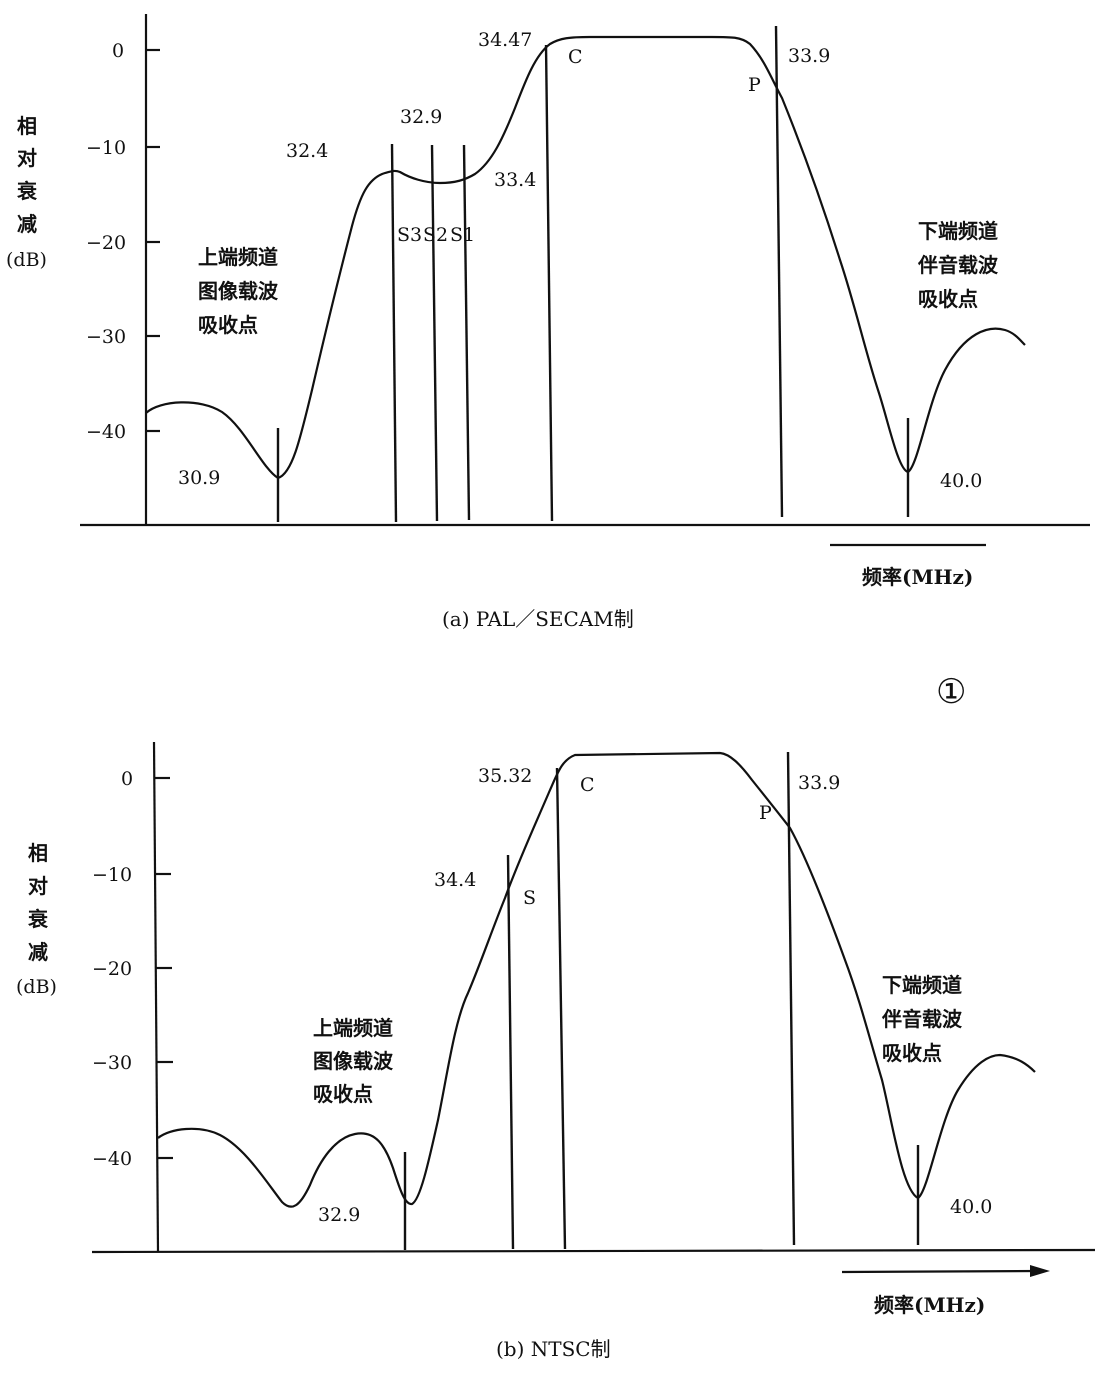  I want to click on chart-a-label-30.9: 30.9, so click(199, 478).